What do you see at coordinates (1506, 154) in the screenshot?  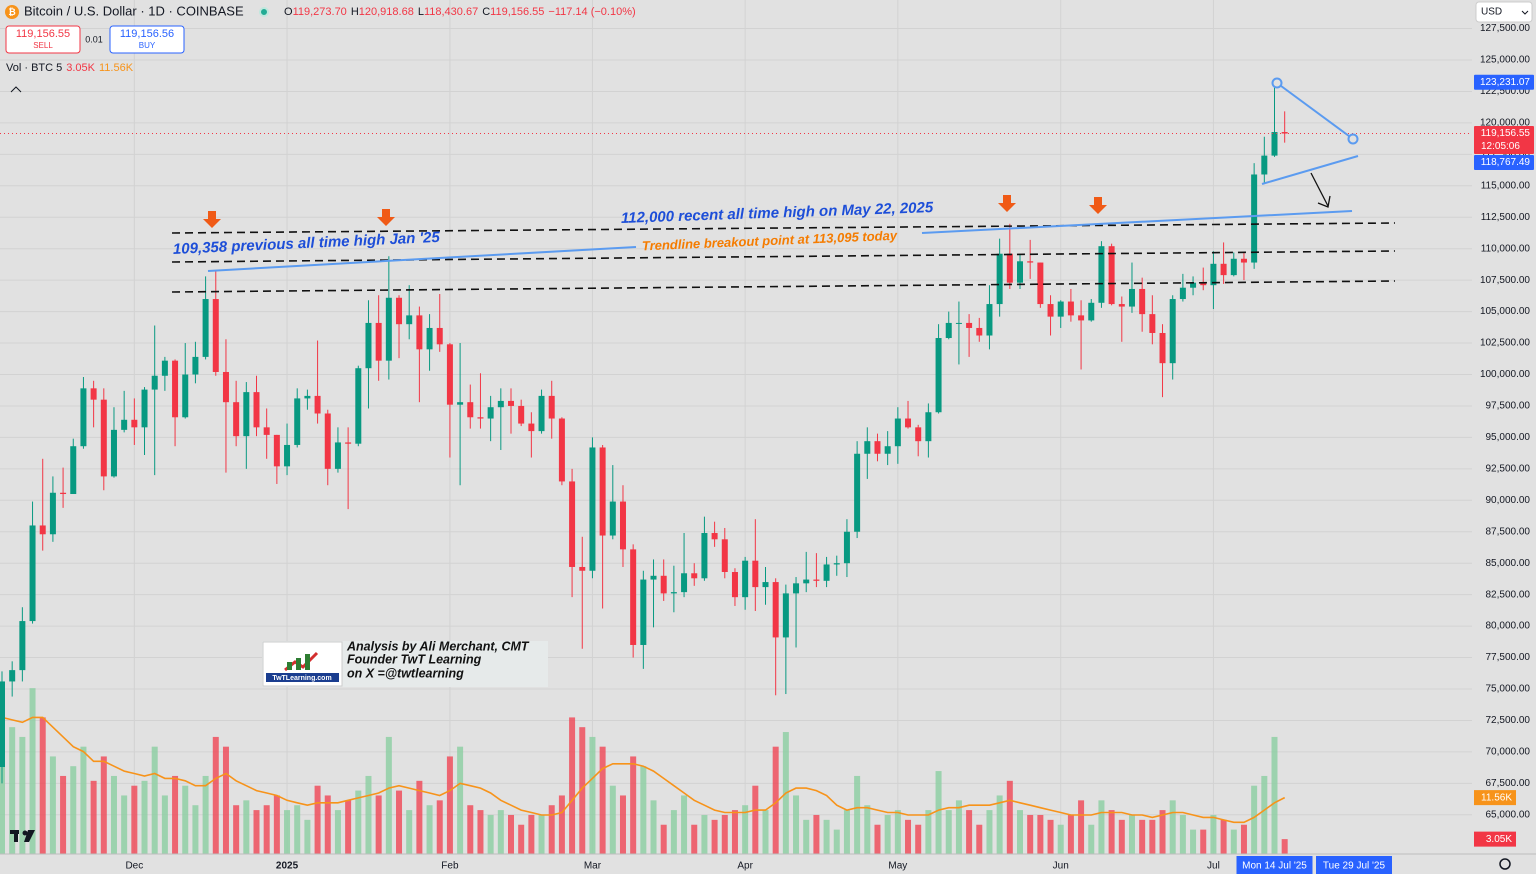 I see `y-tick-label: 117,500.00` at bounding box center [1506, 154].